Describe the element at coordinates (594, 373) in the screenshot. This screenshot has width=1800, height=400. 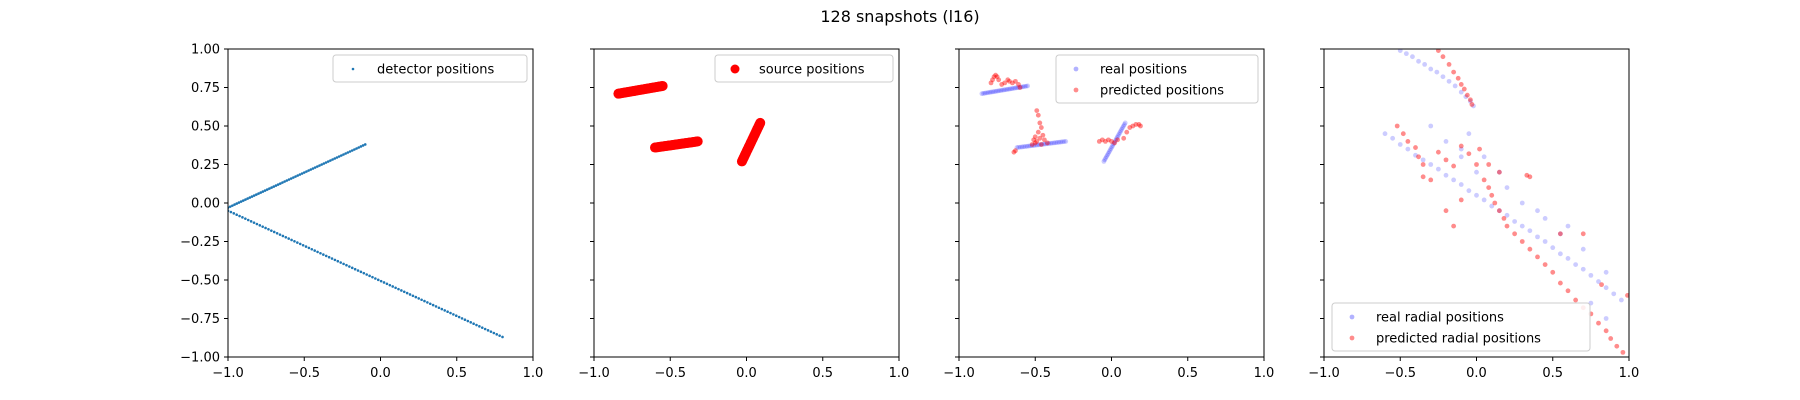
I see `x-tick-label: −1.0` at that location.